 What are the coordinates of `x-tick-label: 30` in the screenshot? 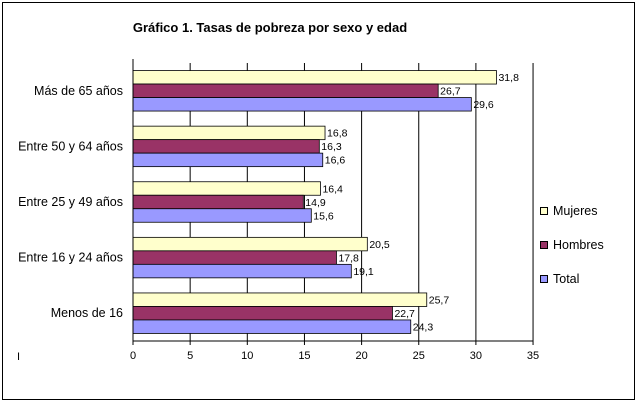 It's located at (476, 356).